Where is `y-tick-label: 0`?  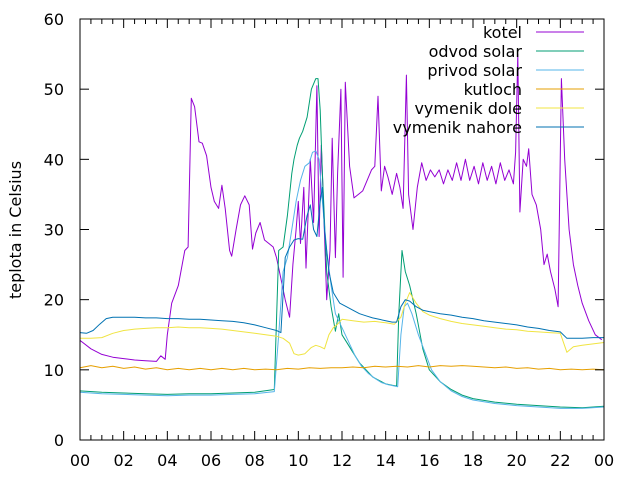
y-tick-label: 0 is located at coordinates (59, 440).